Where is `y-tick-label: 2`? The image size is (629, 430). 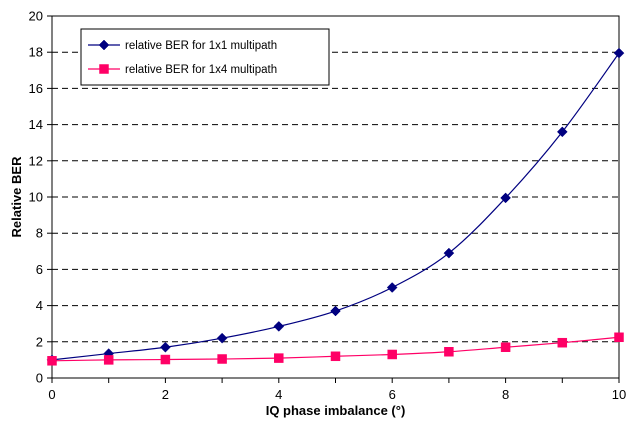 y-tick-label: 2 is located at coordinates (39, 341).